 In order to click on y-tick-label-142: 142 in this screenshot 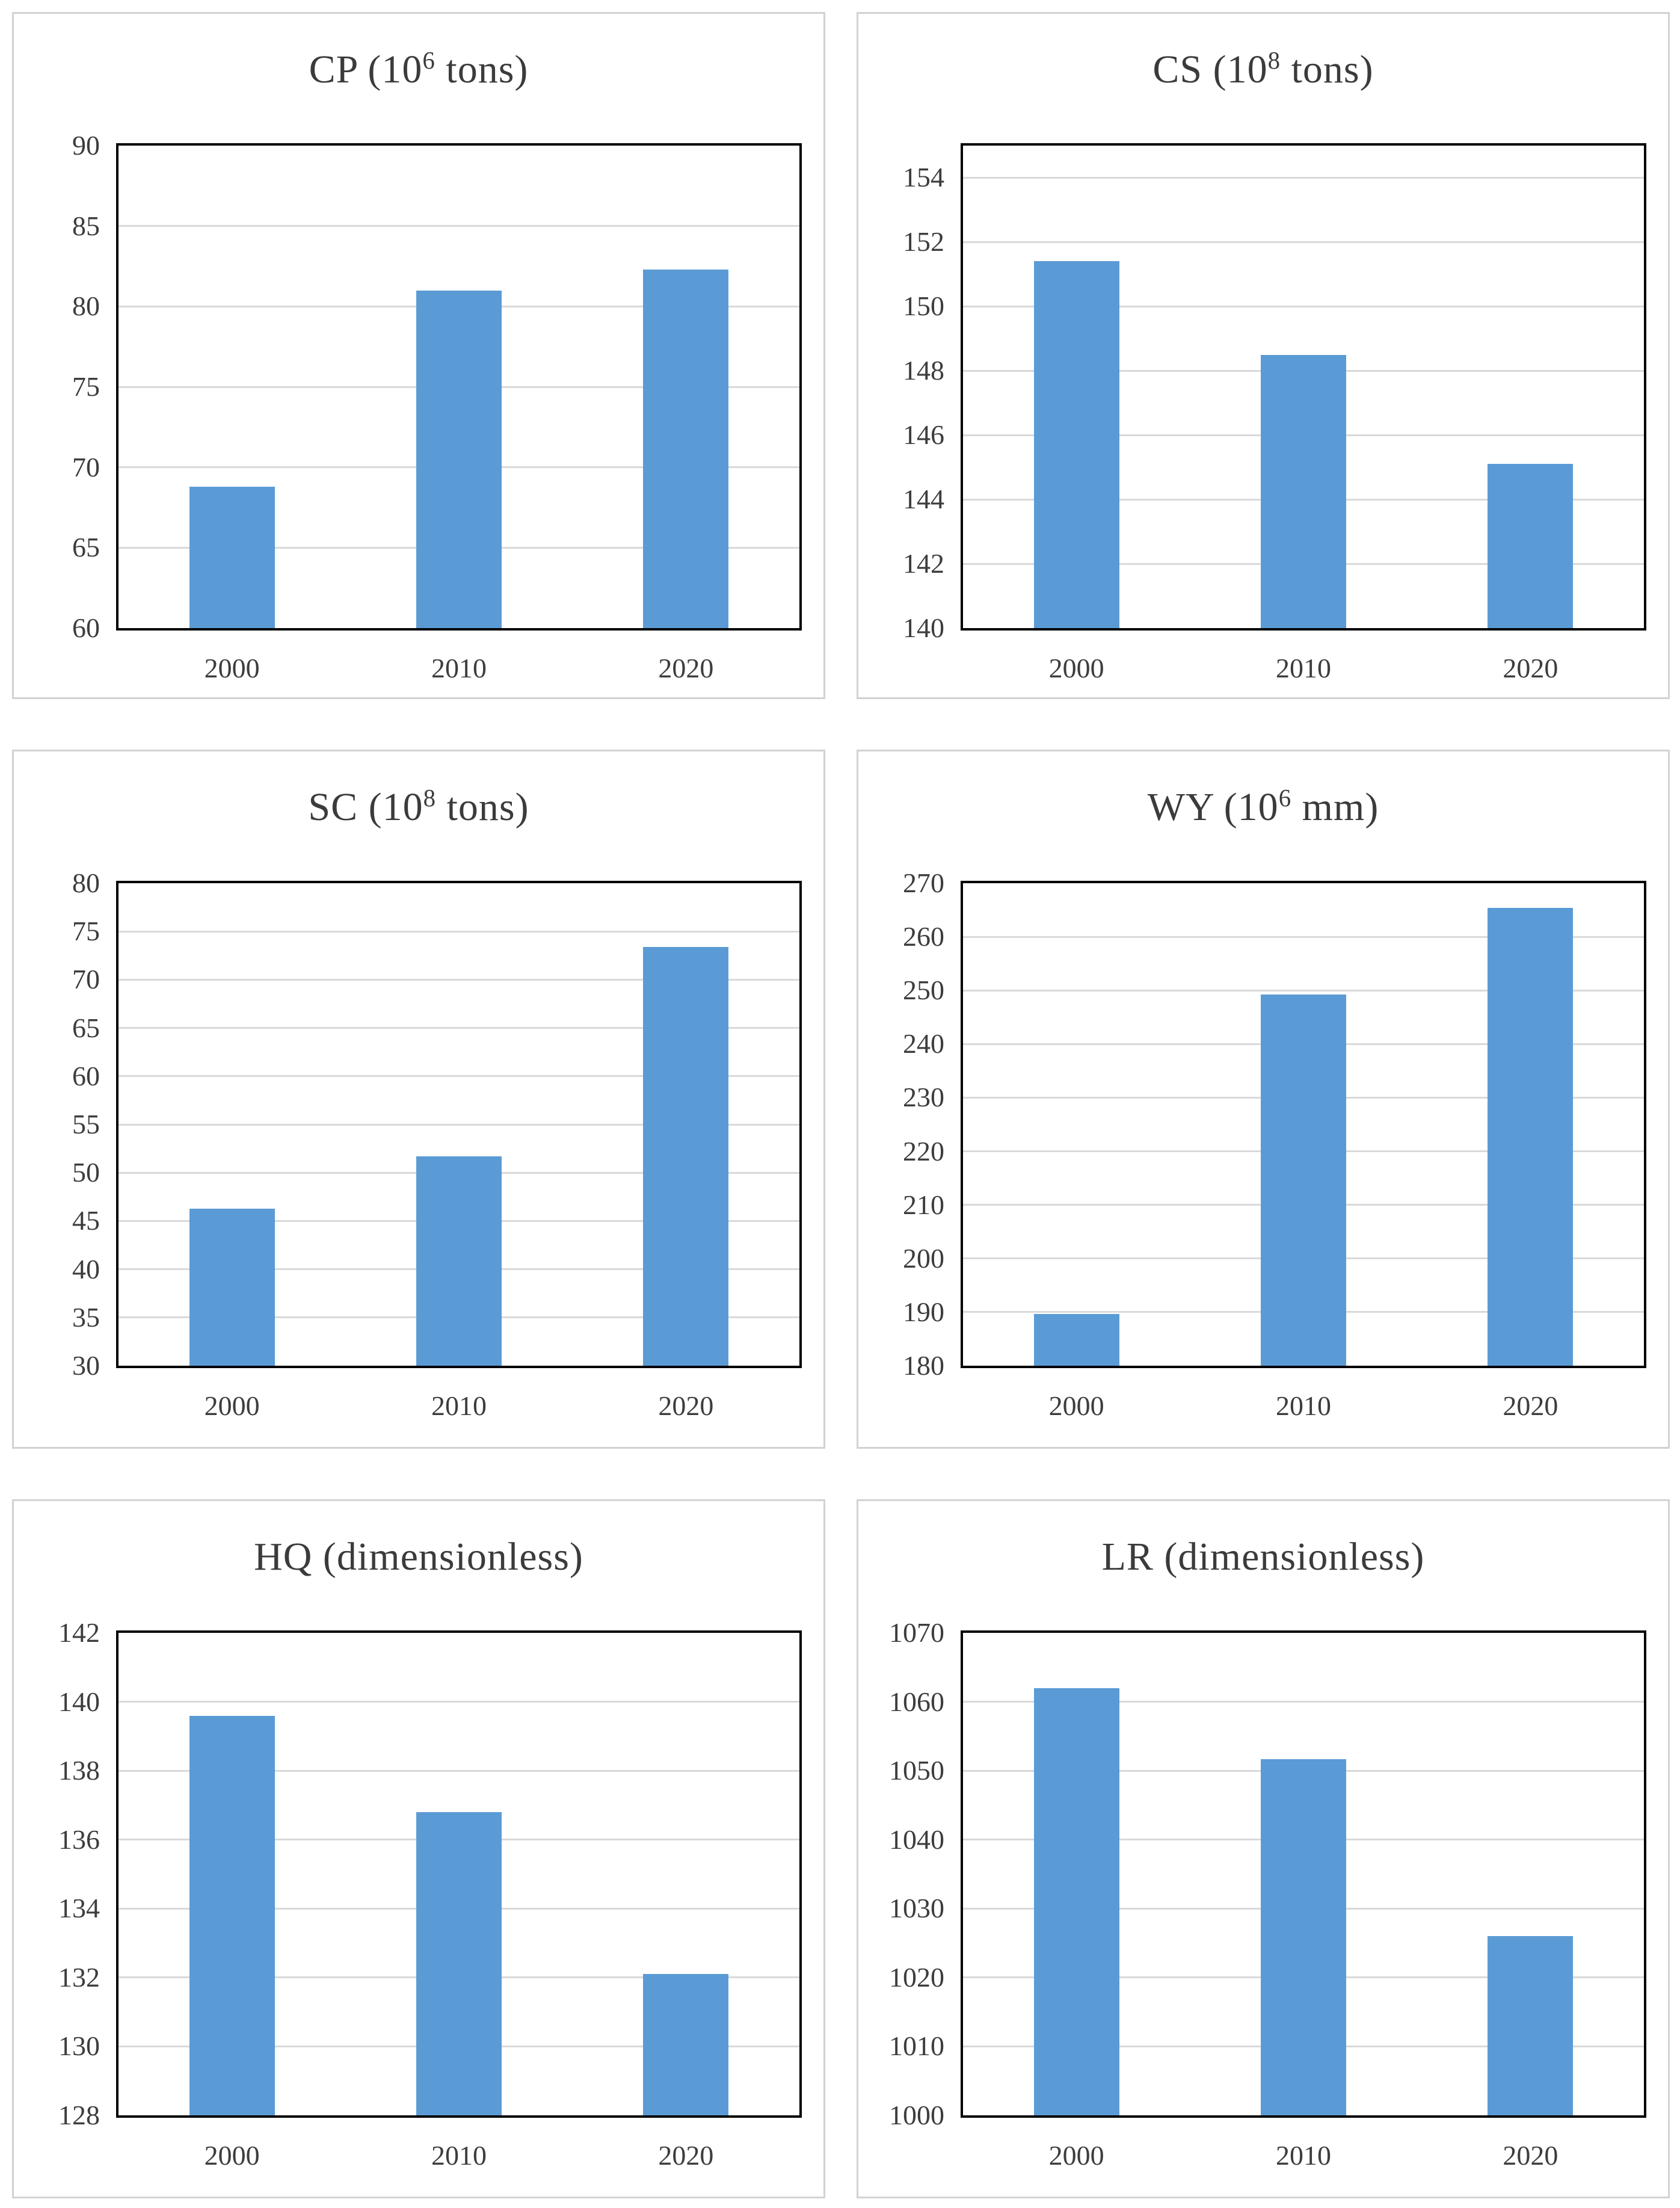, I will do `click(79, 1633)`.